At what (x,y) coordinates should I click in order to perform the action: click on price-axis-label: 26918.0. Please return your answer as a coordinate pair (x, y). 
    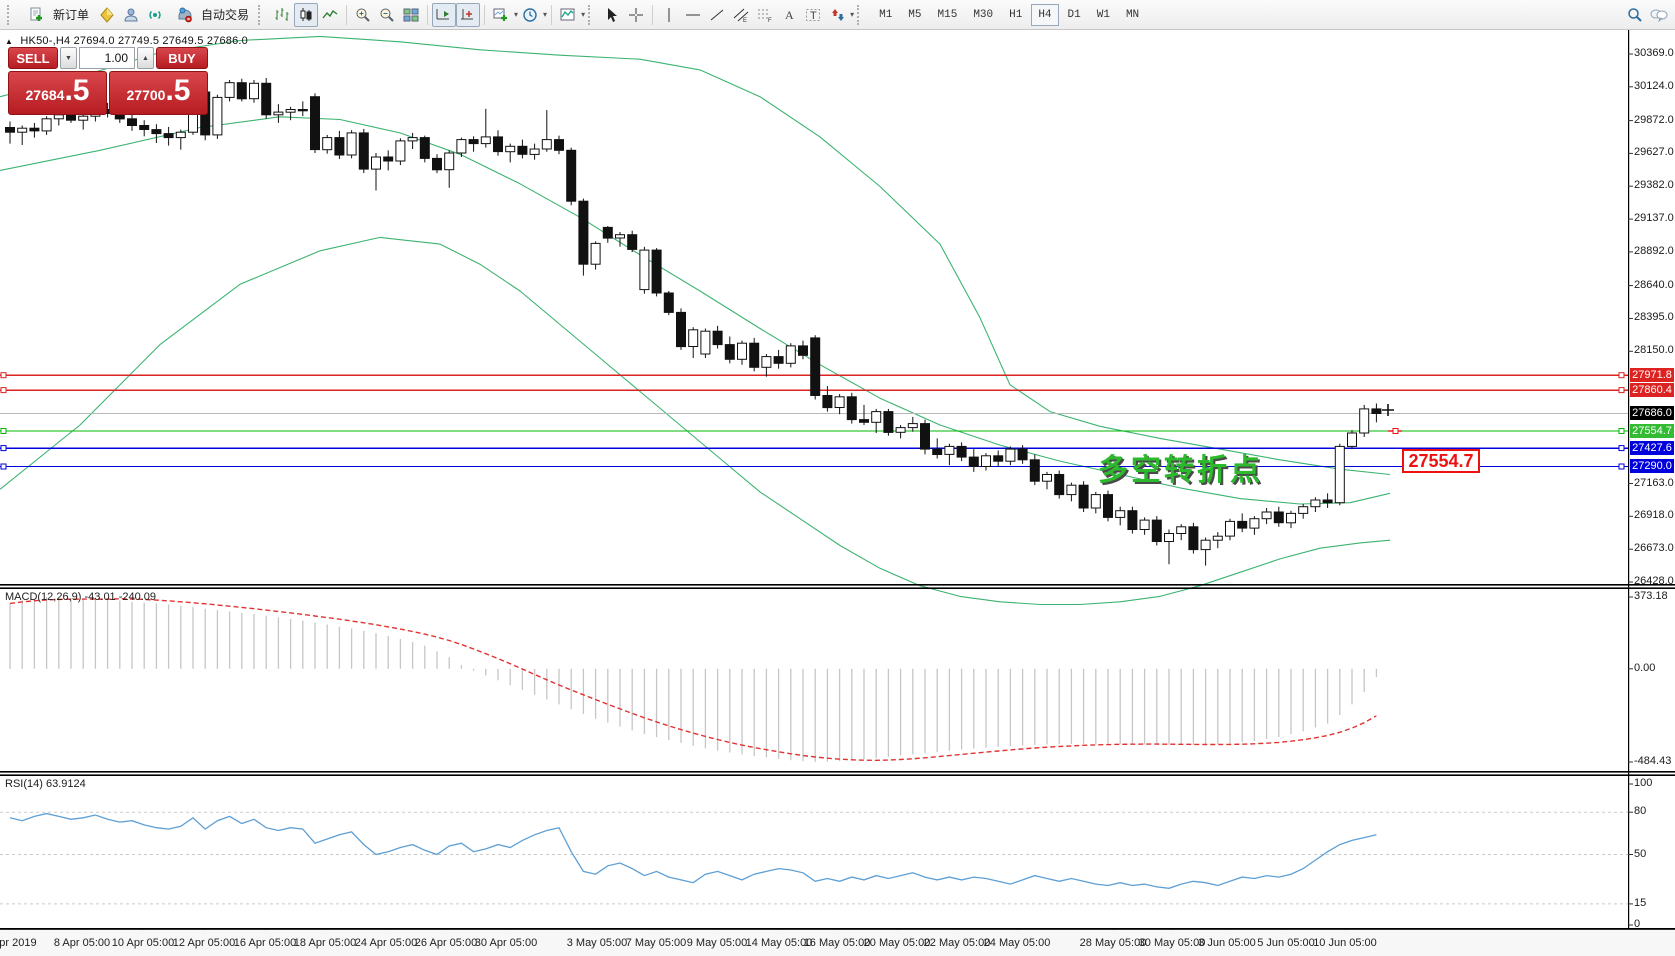
    Looking at the image, I should click on (1654, 515).